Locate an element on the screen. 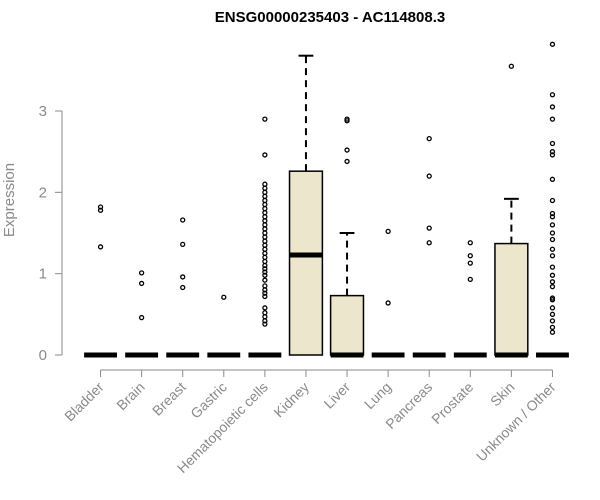 The height and width of the screenshot is (500, 600). y-tick-label: 3 is located at coordinates (43, 111).